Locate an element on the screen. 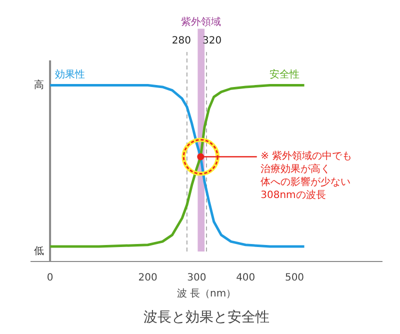  annotation: 治療効果が高く is located at coordinates (295, 168).